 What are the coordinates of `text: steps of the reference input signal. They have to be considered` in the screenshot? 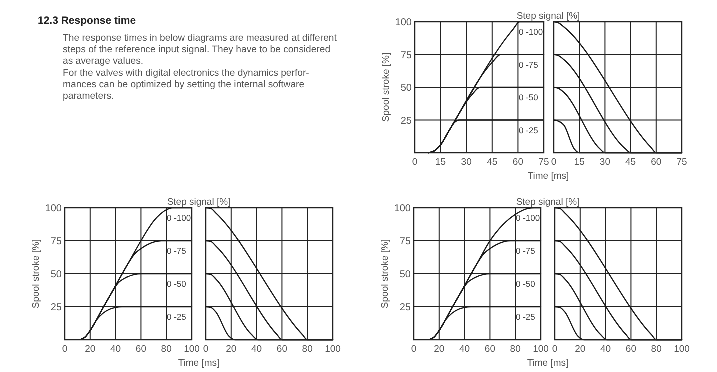 It's located at (197, 50).